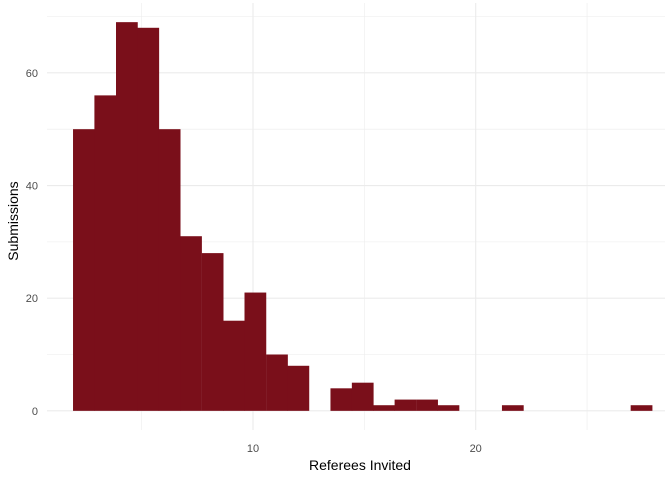 The width and height of the screenshot is (672, 480). I want to click on y-tick-label: 40, so click(32, 187).